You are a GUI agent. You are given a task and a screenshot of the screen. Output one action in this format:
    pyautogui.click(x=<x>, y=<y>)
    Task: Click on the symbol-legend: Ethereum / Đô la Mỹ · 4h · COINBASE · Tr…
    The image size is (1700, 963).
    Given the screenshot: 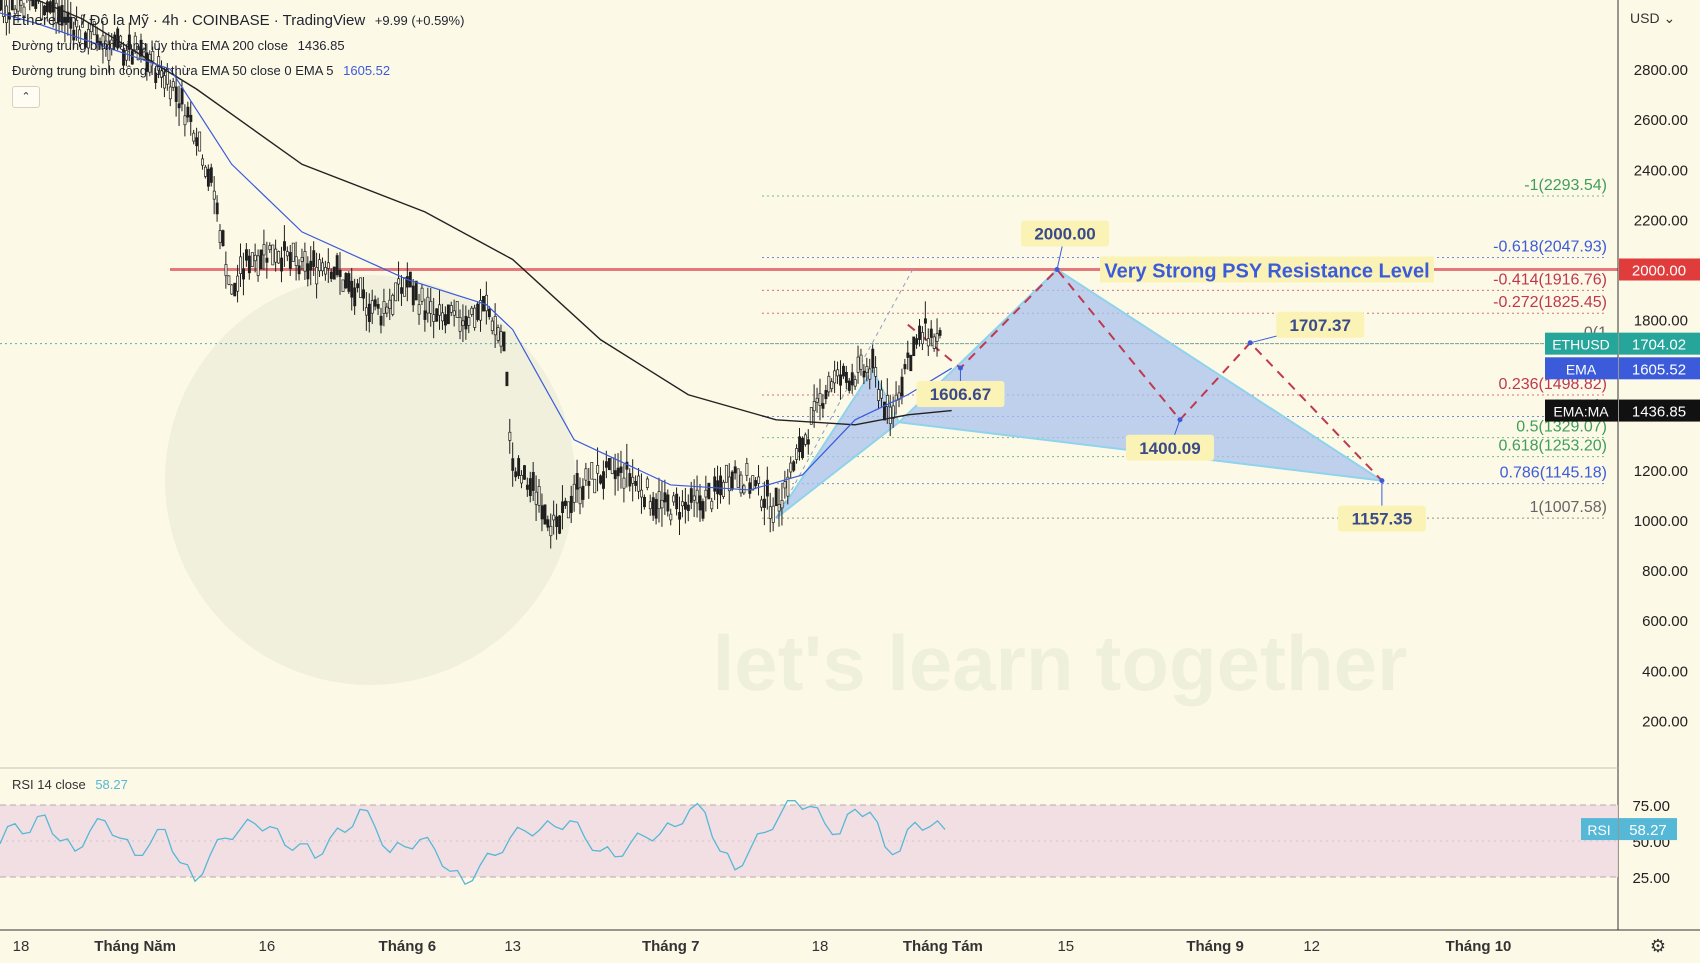 What is the action you would take?
    pyautogui.click(x=238, y=20)
    